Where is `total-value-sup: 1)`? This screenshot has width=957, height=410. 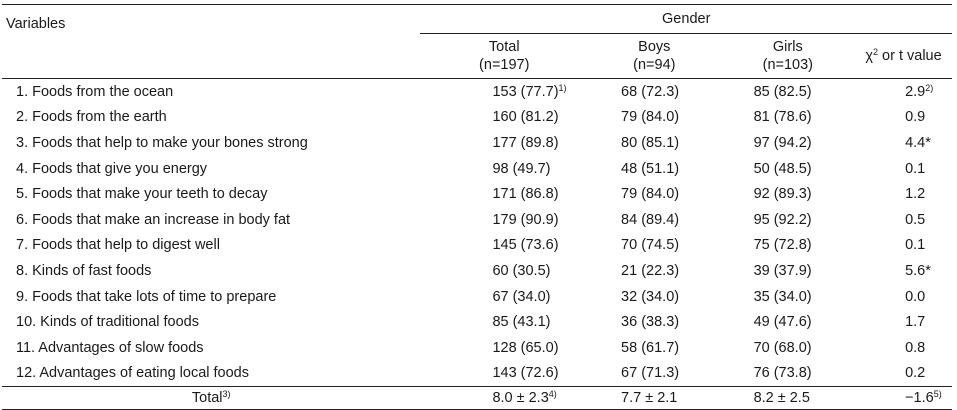 total-value-sup: 1) is located at coordinates (563, 88).